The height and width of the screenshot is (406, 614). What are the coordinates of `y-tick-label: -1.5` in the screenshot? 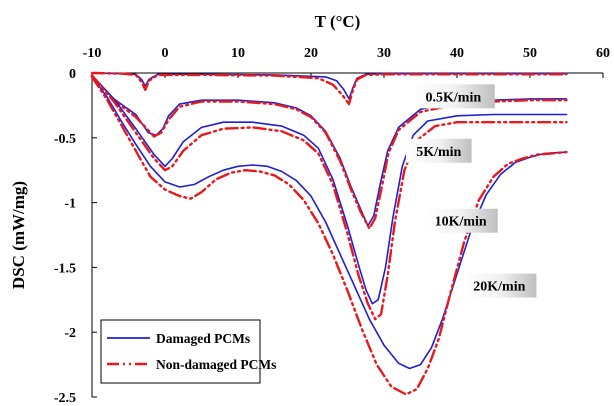 It's located at (65, 268).